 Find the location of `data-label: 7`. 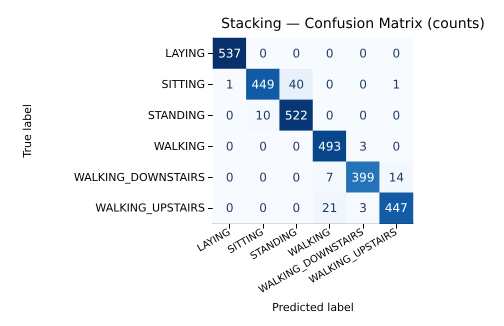

data-label: 7 is located at coordinates (330, 177).